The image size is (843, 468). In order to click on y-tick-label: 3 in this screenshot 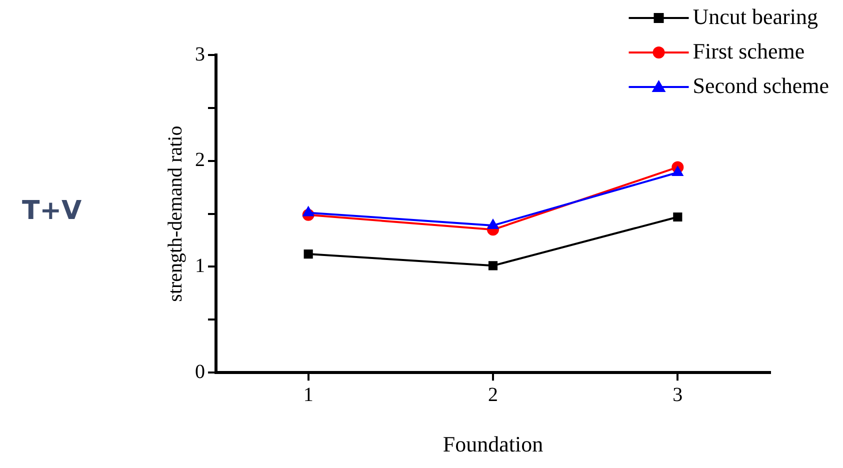, I will do `click(200, 54)`.